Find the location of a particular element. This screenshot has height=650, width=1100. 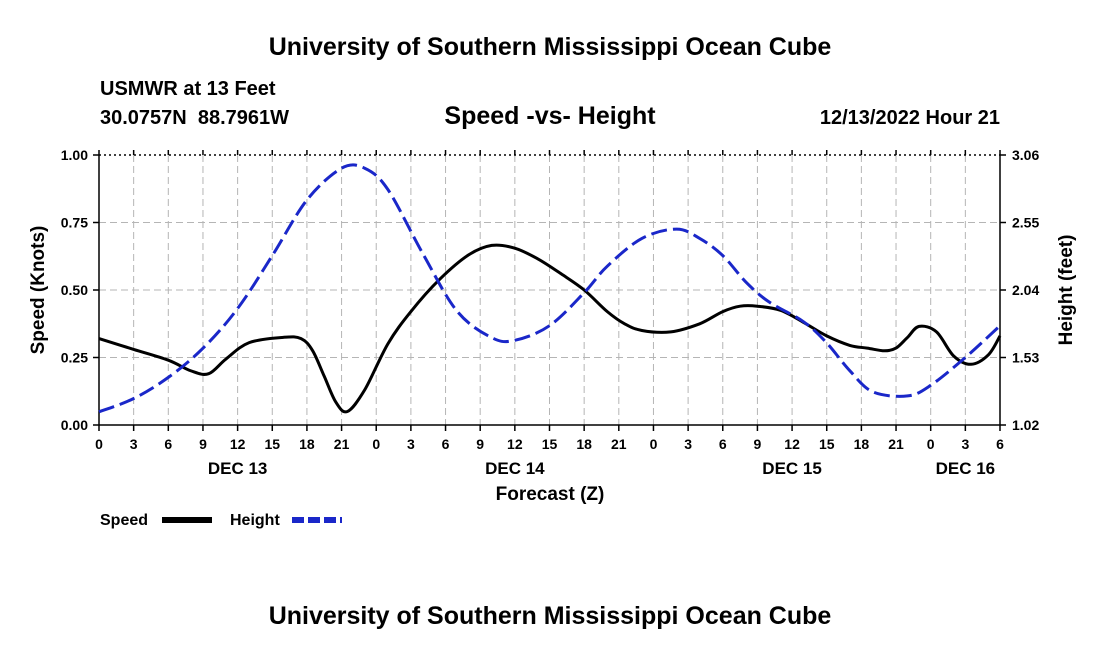

legend-label-height: Height is located at coordinates (255, 520).